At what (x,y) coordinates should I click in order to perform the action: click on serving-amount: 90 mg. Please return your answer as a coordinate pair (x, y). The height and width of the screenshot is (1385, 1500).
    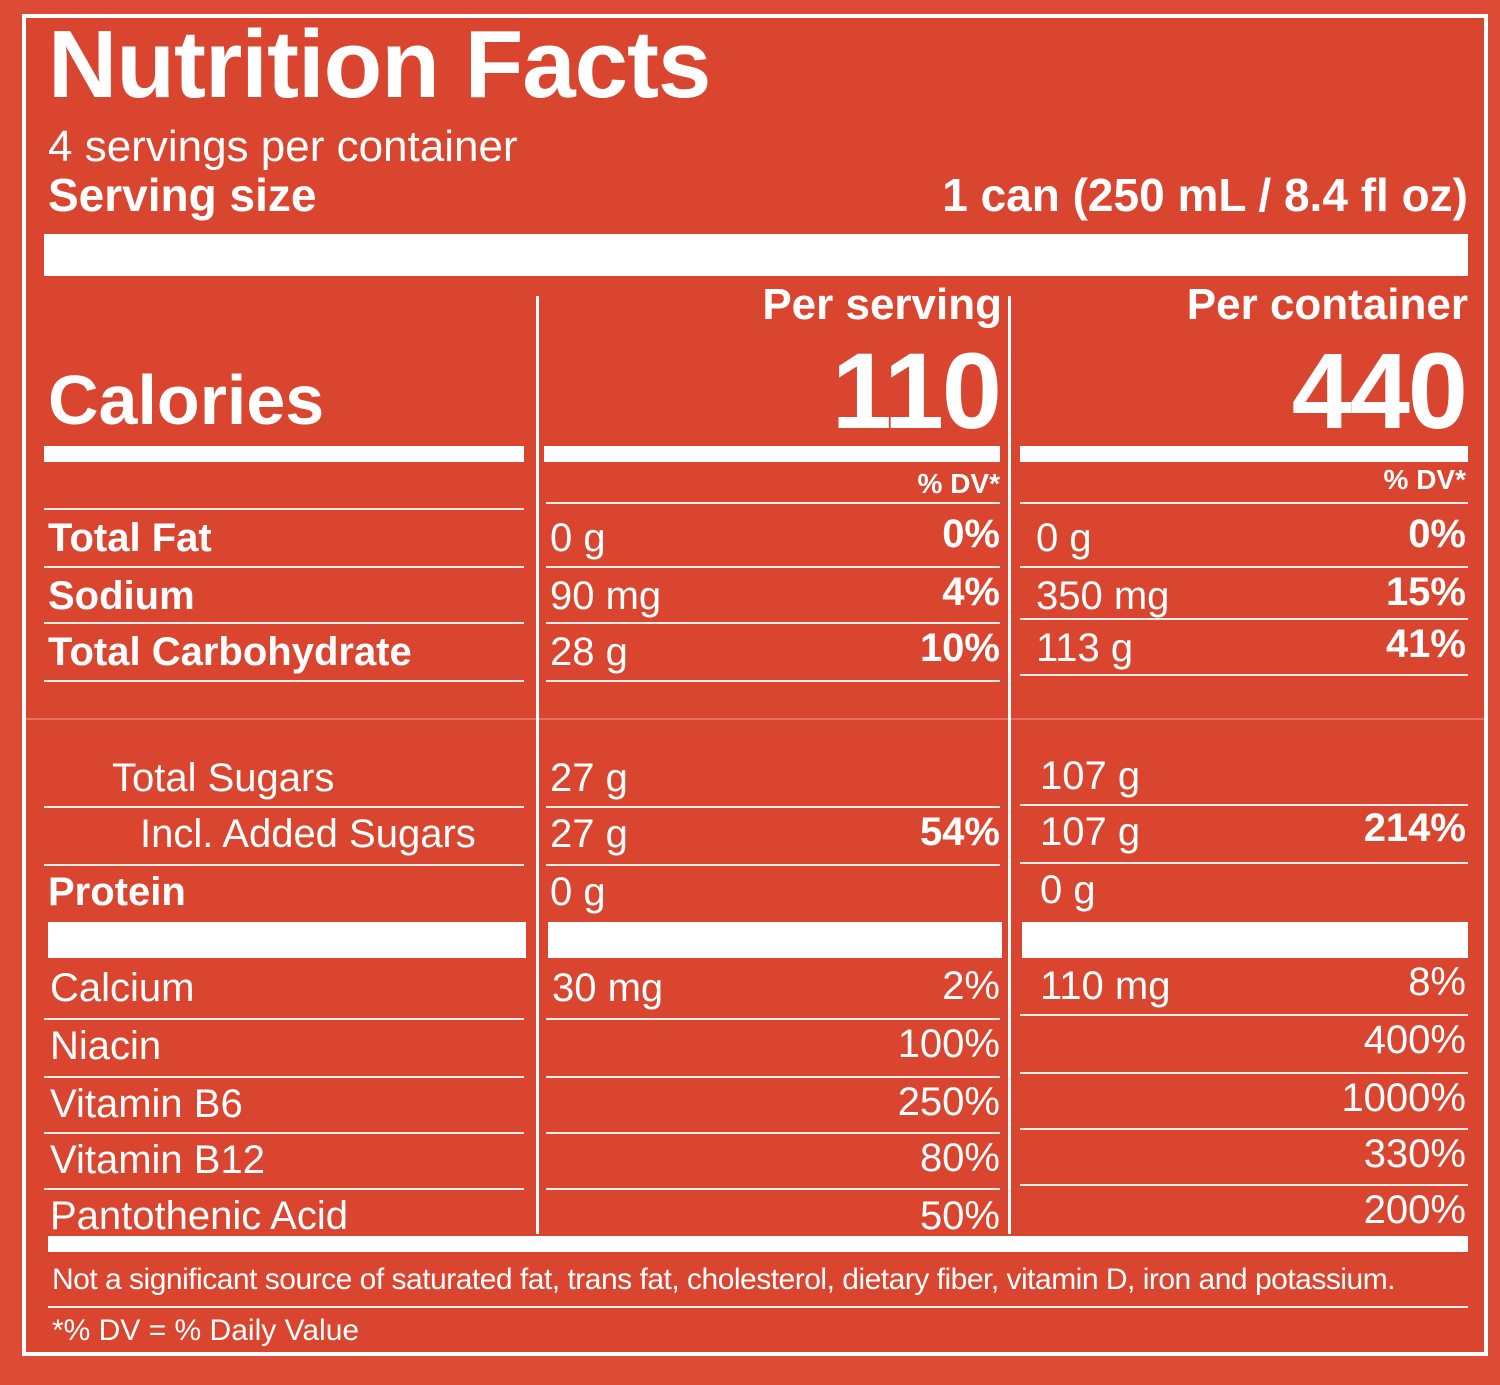
    Looking at the image, I should click on (606, 596).